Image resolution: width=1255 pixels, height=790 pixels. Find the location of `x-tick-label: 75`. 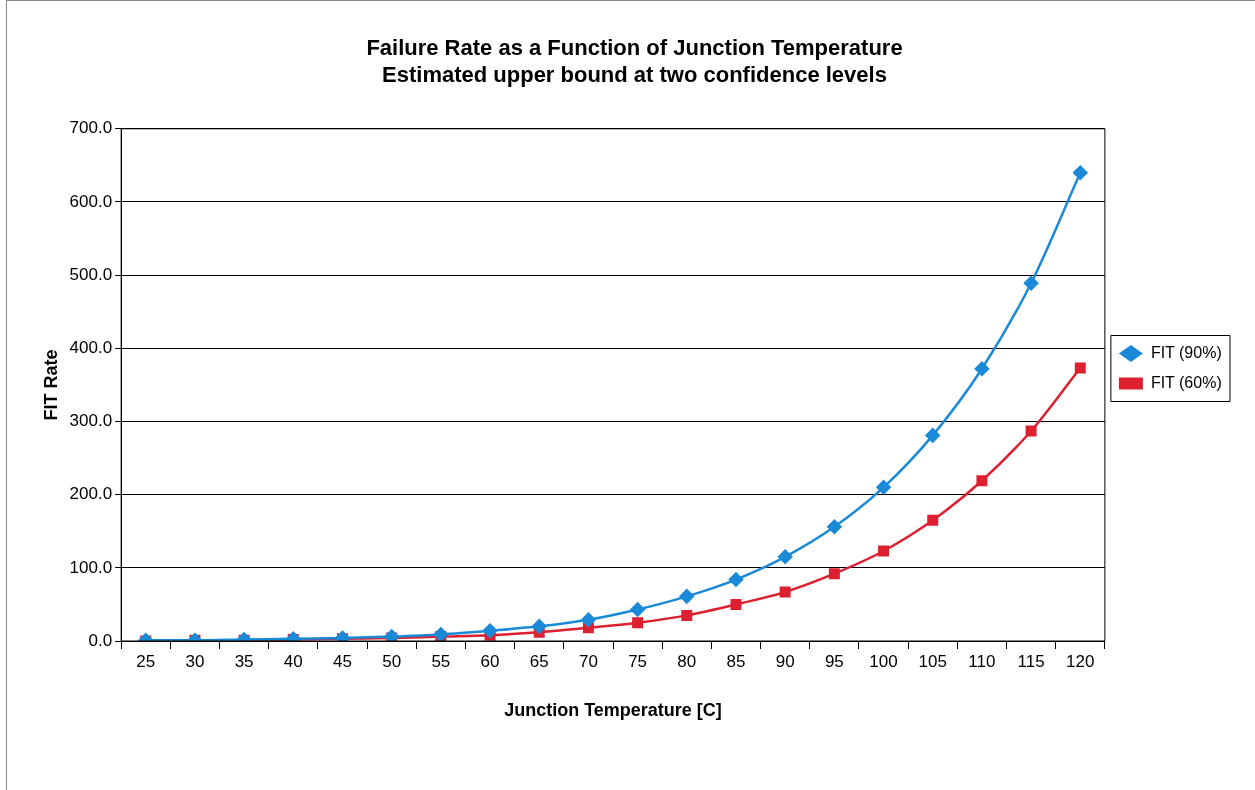

x-tick-label: 75 is located at coordinates (638, 661).